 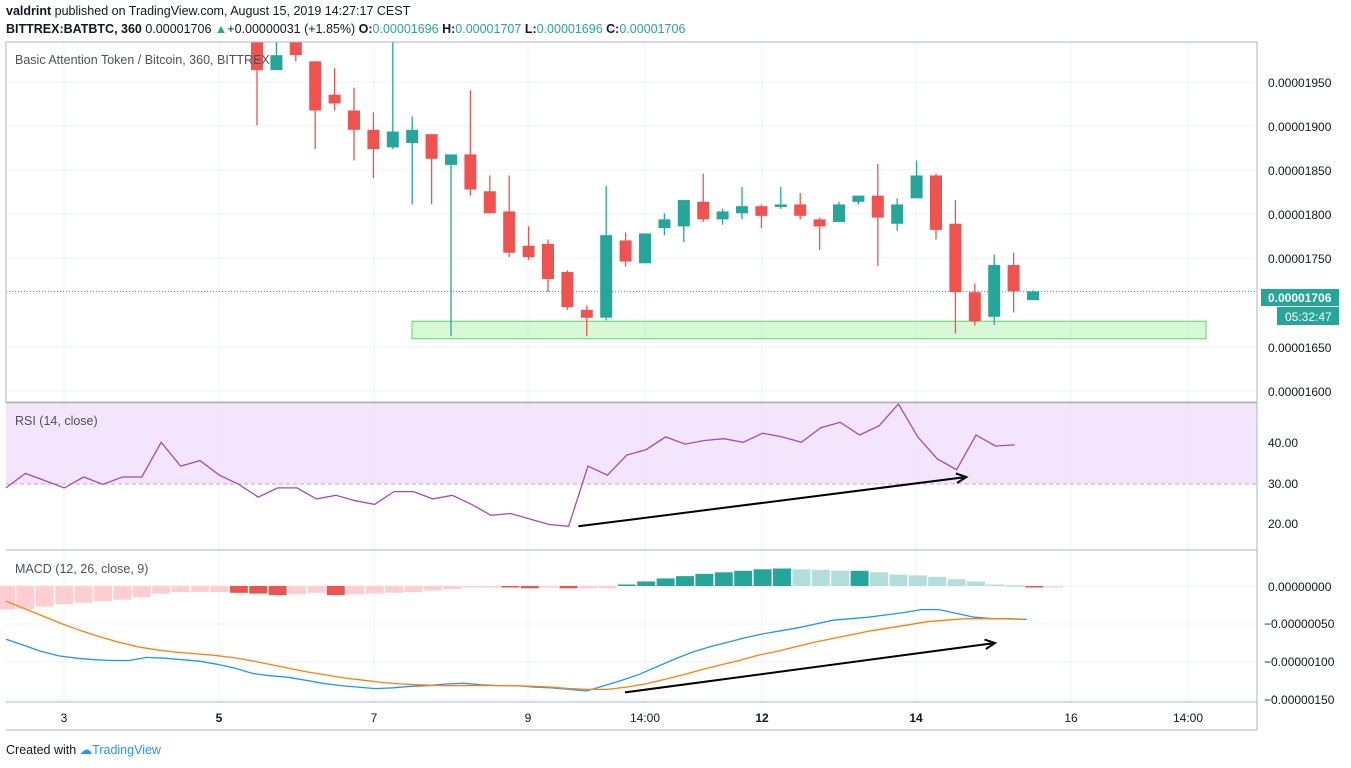 What do you see at coordinates (29, 11) in the screenshot?
I see `author-name: valdrint` at bounding box center [29, 11].